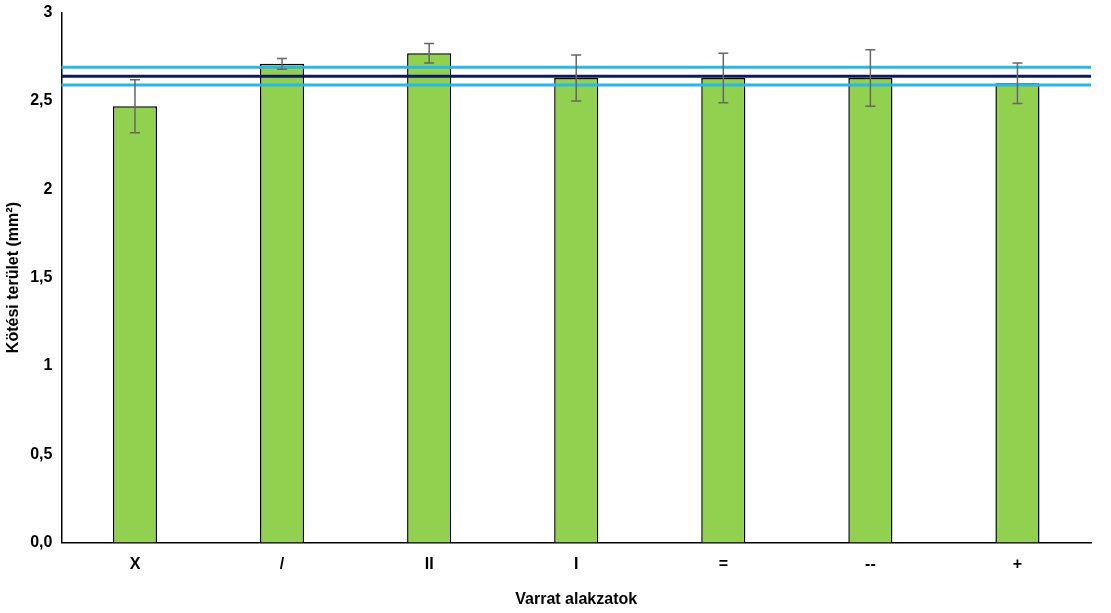  I want to click on y-tick-label: 0,0, so click(41, 542).